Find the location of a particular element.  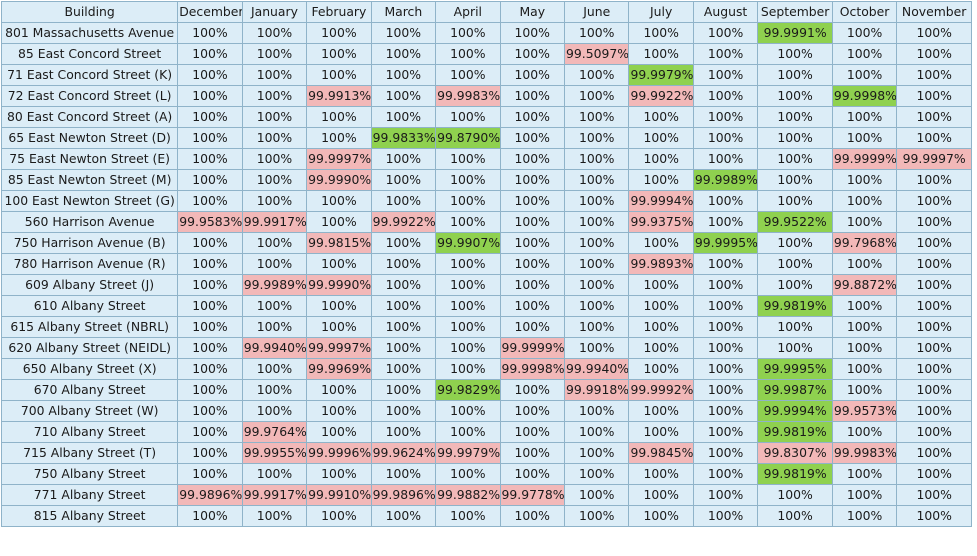

uptime-cell: 99.9922% is located at coordinates (403, 222).